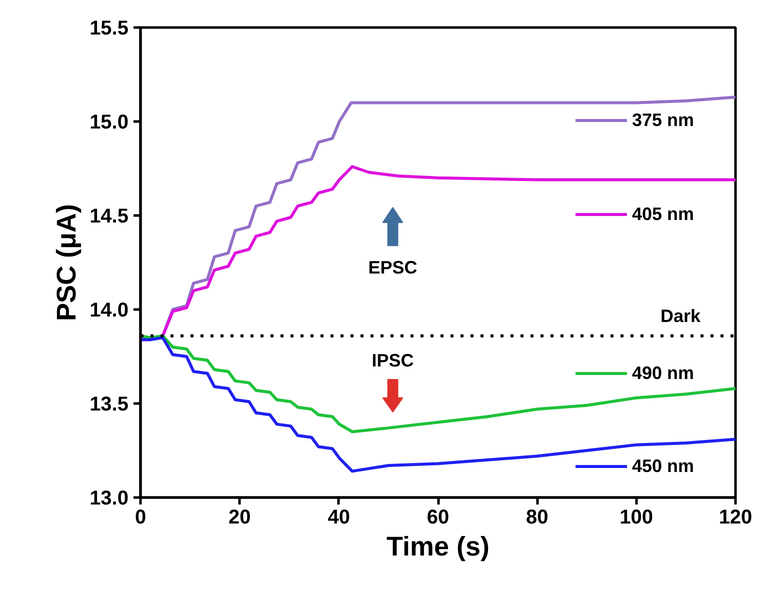  What do you see at coordinates (67, 263) in the screenshot?
I see `y-axis-title: PSC (μA)` at bounding box center [67, 263].